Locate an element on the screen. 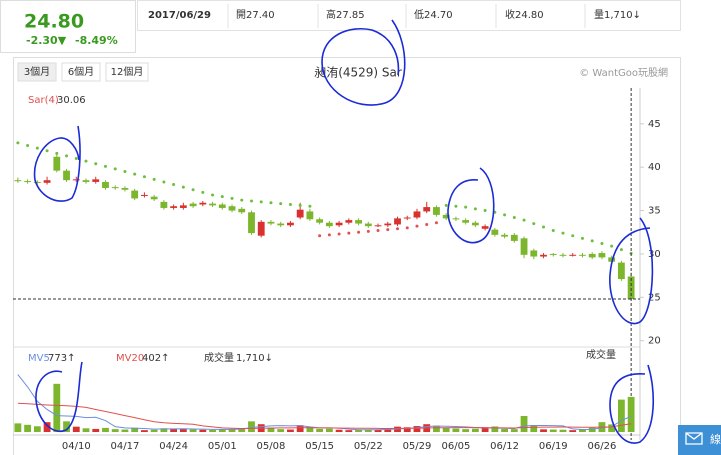 This screenshot has width=721, height=455. x-tick-label: 06/12 is located at coordinates (504, 446).